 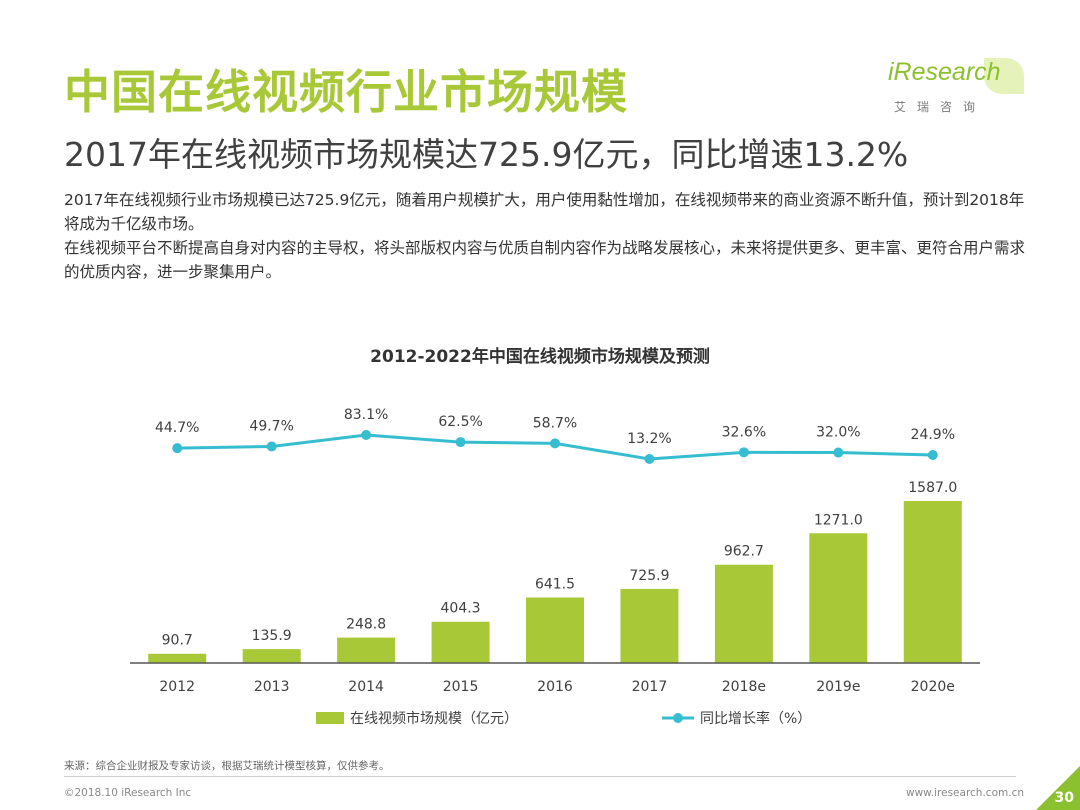 What do you see at coordinates (227, 766) in the screenshot?
I see `source-note: 来源：综合企业财报及专家访谈，根据艾瑞统计模型核算，仅供参考。` at bounding box center [227, 766].